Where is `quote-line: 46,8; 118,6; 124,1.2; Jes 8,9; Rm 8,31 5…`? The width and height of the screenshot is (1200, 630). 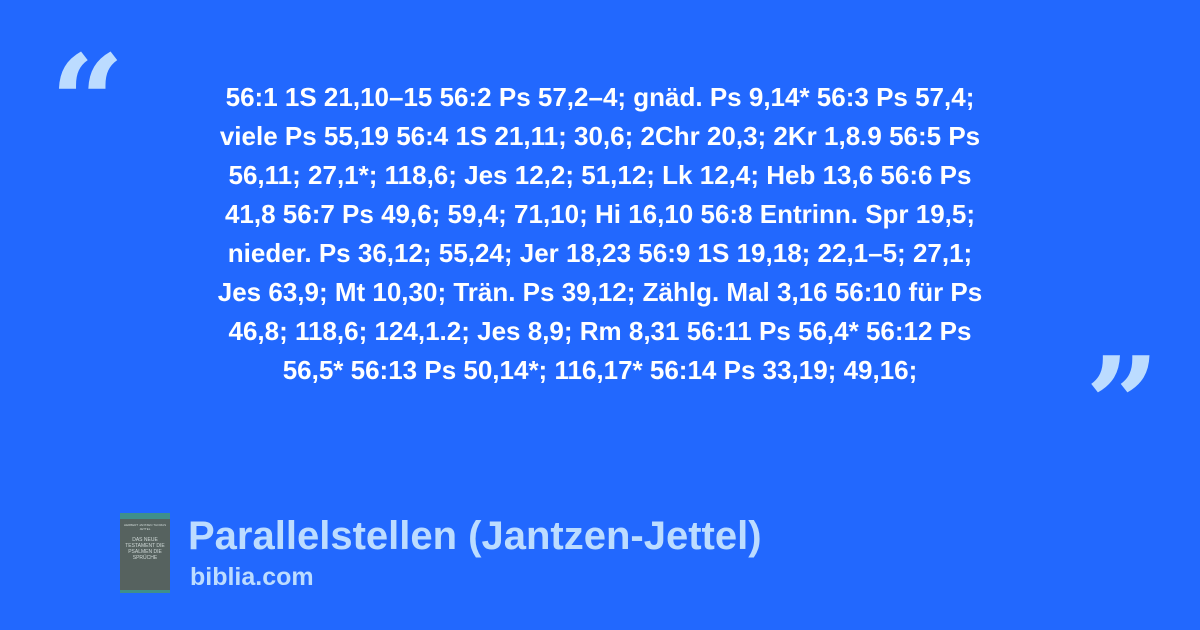 quote-line: 46,8; 118,6; 124,1.2; Jes 8,9; Rm 8,31 5… is located at coordinates (600, 331).